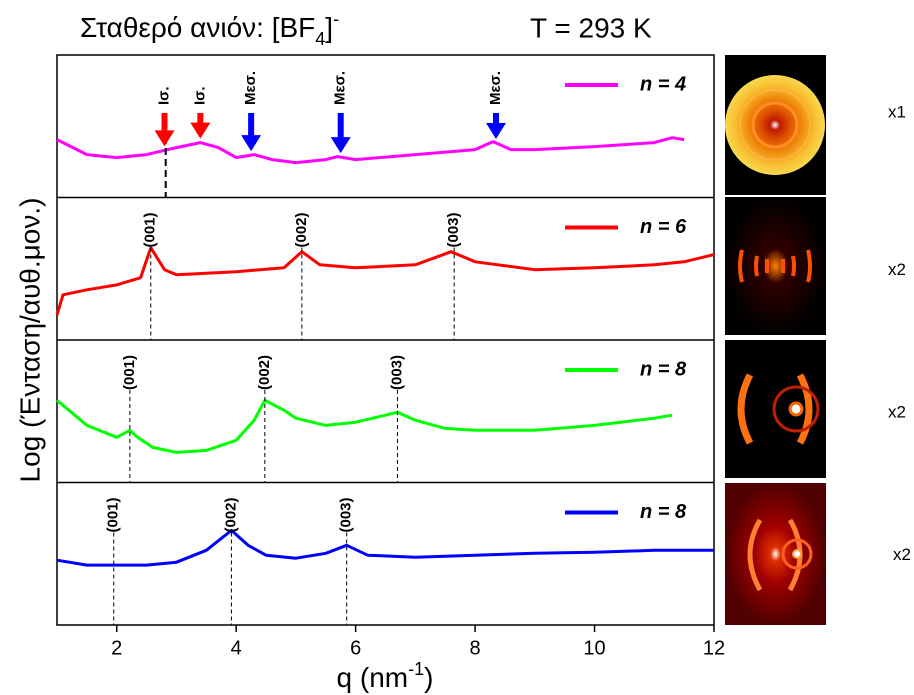 Image resolution: width=914 pixels, height=695 pixels. What do you see at coordinates (591, 27) in the screenshot?
I see `temperature: T = 293 K` at bounding box center [591, 27].